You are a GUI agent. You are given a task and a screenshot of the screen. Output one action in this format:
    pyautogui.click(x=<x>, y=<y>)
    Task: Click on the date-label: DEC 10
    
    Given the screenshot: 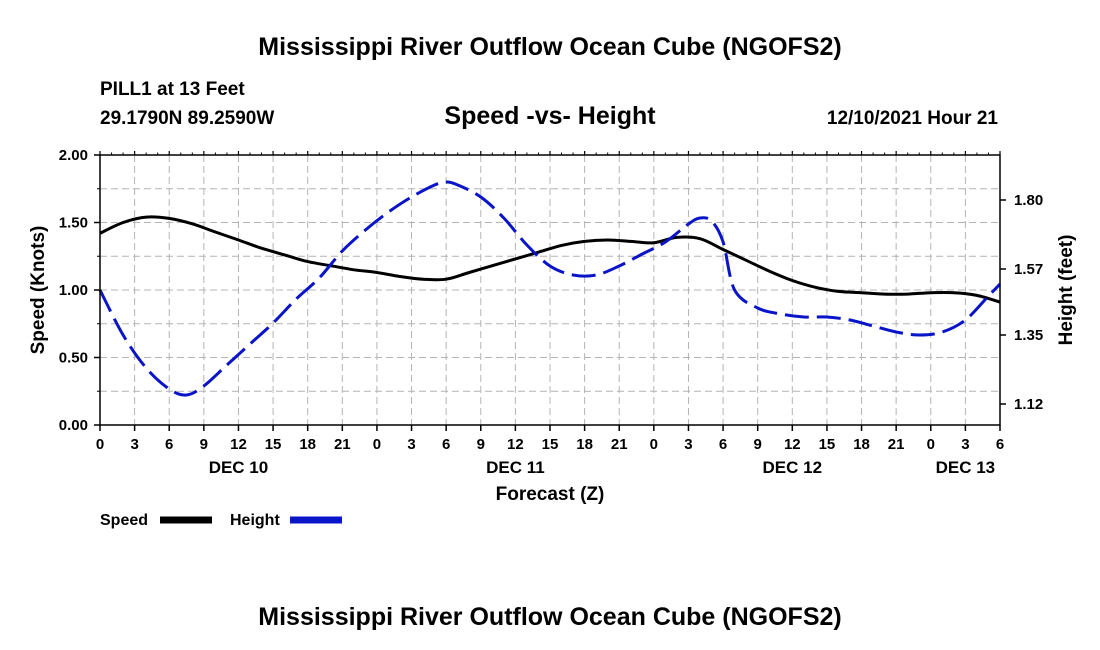 What is the action you would take?
    pyautogui.click(x=239, y=467)
    